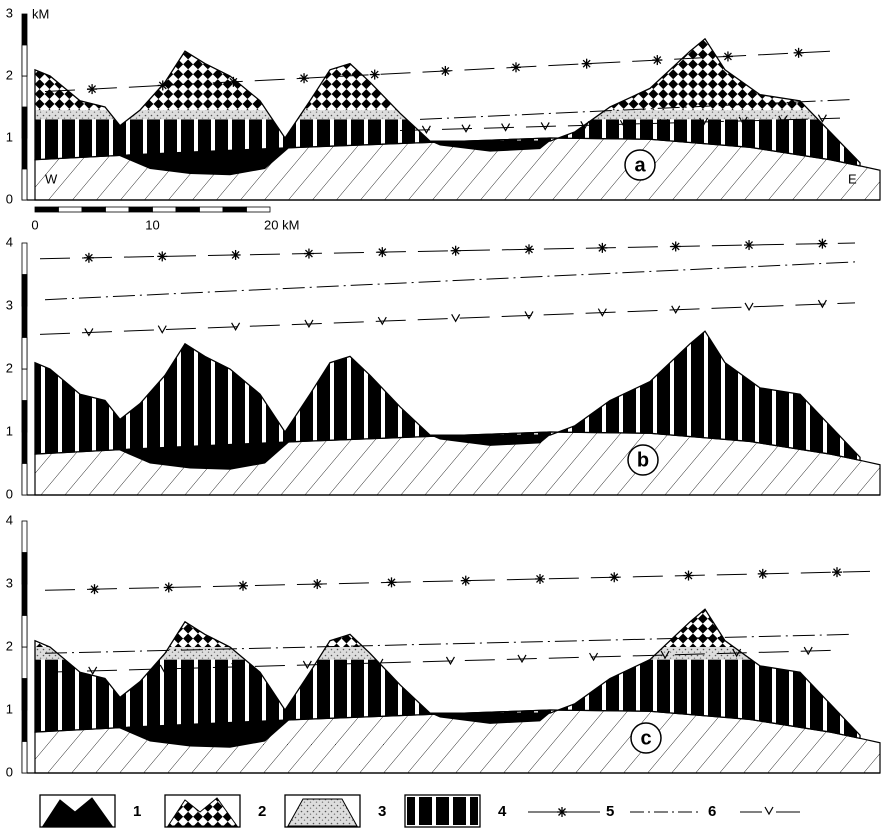 Image resolution: width=889 pixels, height=831 pixels. I want to click on legend-label: 6, so click(712, 811).